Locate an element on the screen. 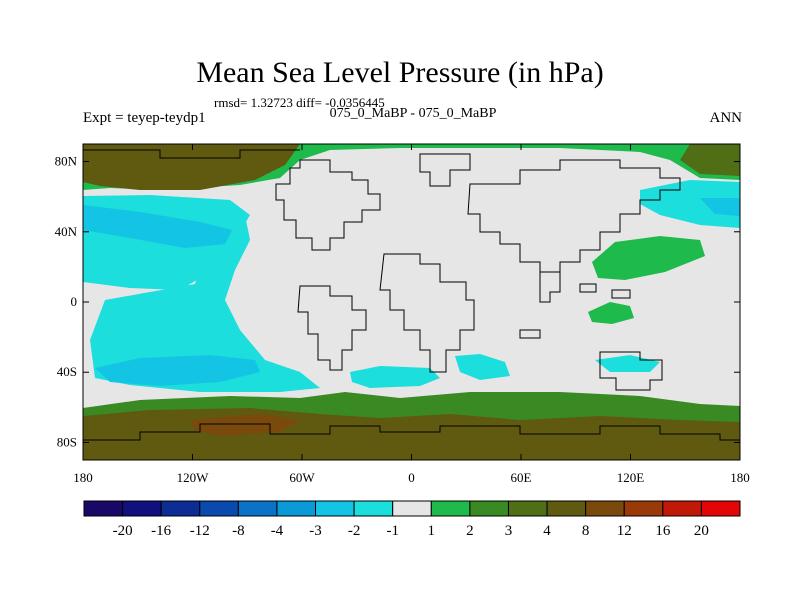 The height and width of the screenshot is (600, 800). x-tick-label: 120W is located at coordinates (193, 477).